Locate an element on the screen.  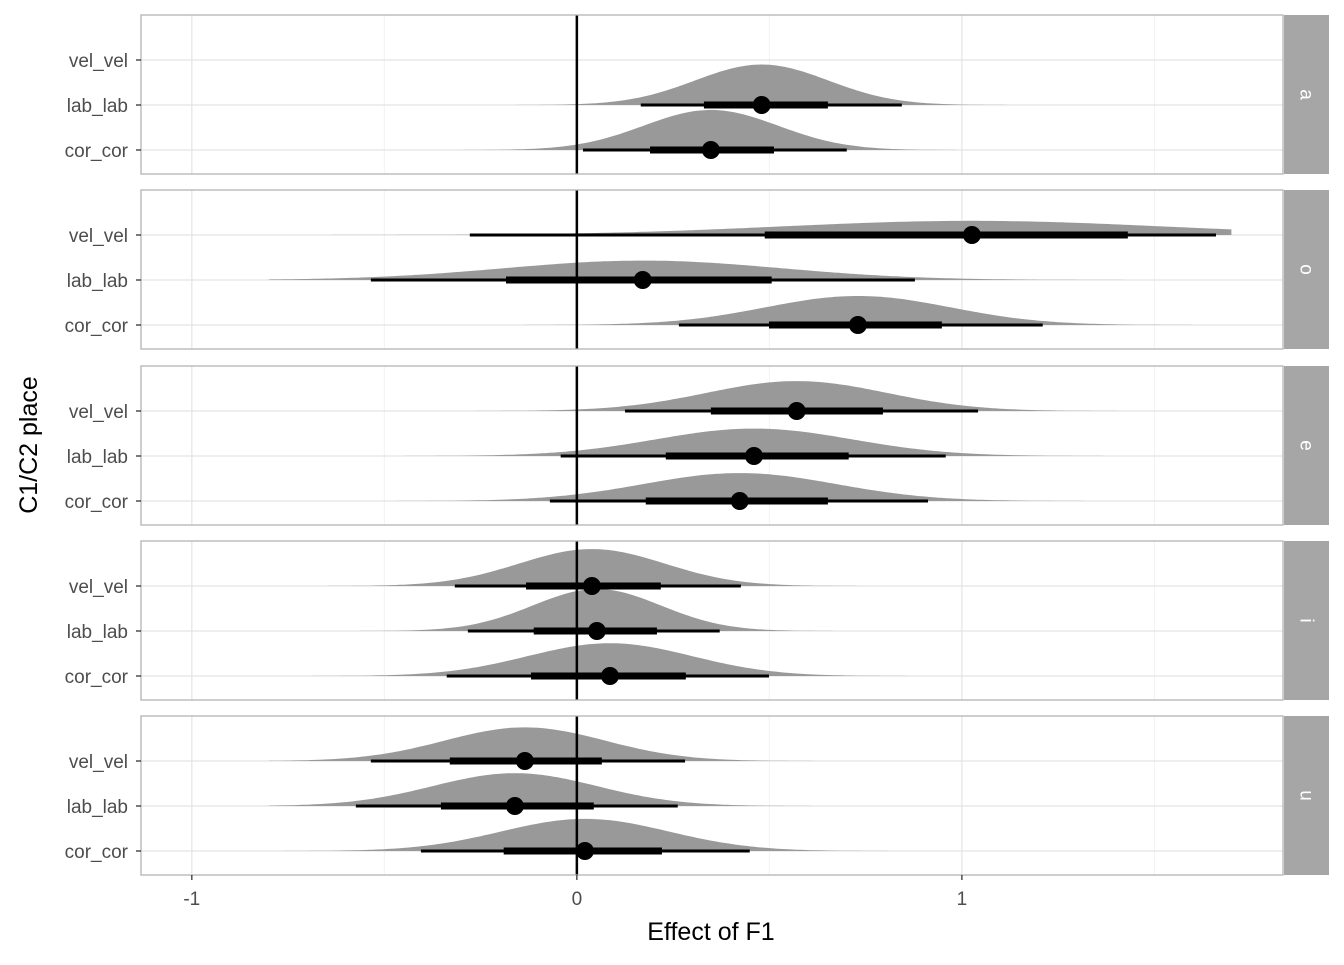
y-axis-title: C1/C2 place is located at coordinates (29, 445).